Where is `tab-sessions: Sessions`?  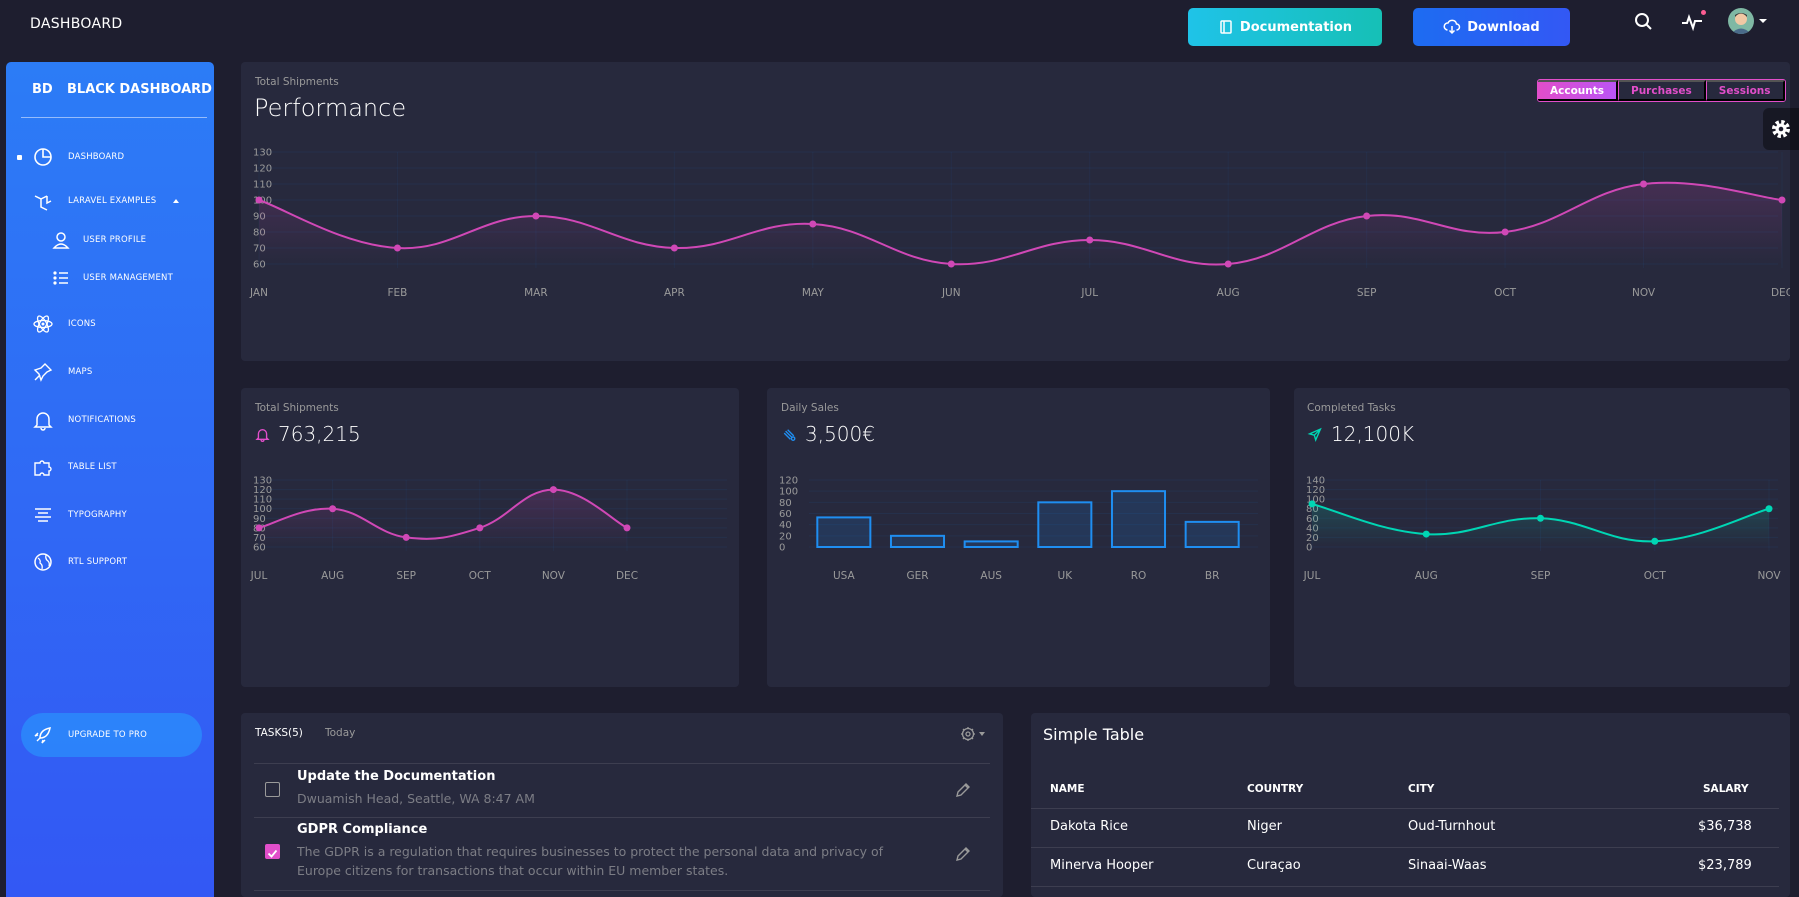 tab-sessions: Sessions is located at coordinates (1745, 90).